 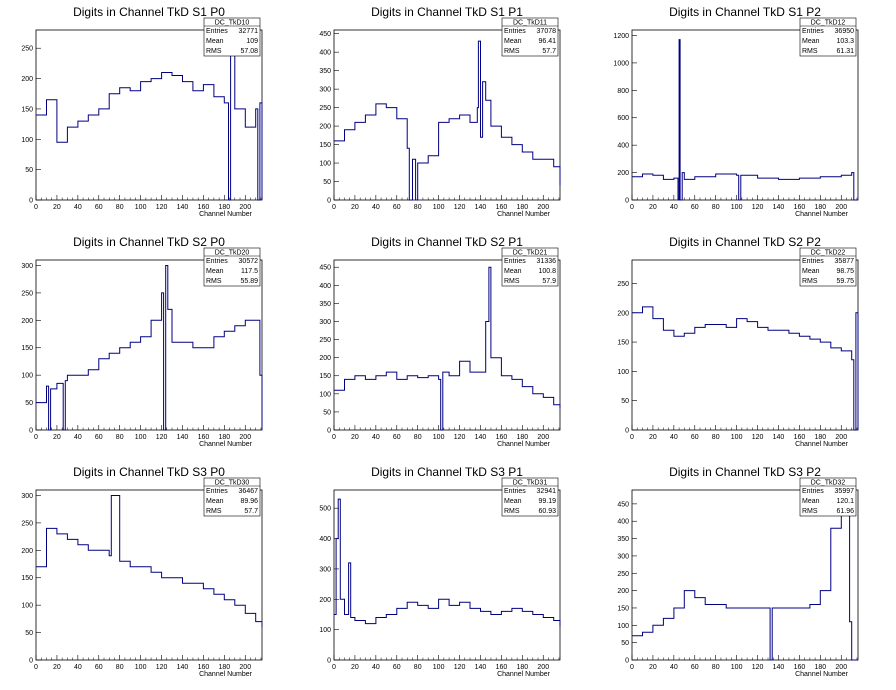 I want to click on chart-title: Digits in Channel TkD S3 P2, so click(x=745, y=472).